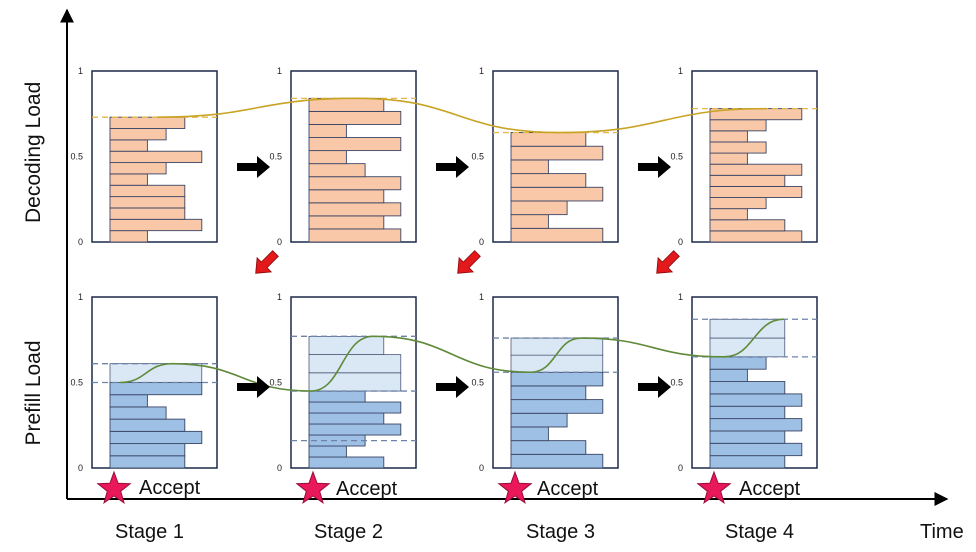 The height and width of the screenshot is (552, 976). I want to click on stage-label-3: Stage 3, so click(560, 532).